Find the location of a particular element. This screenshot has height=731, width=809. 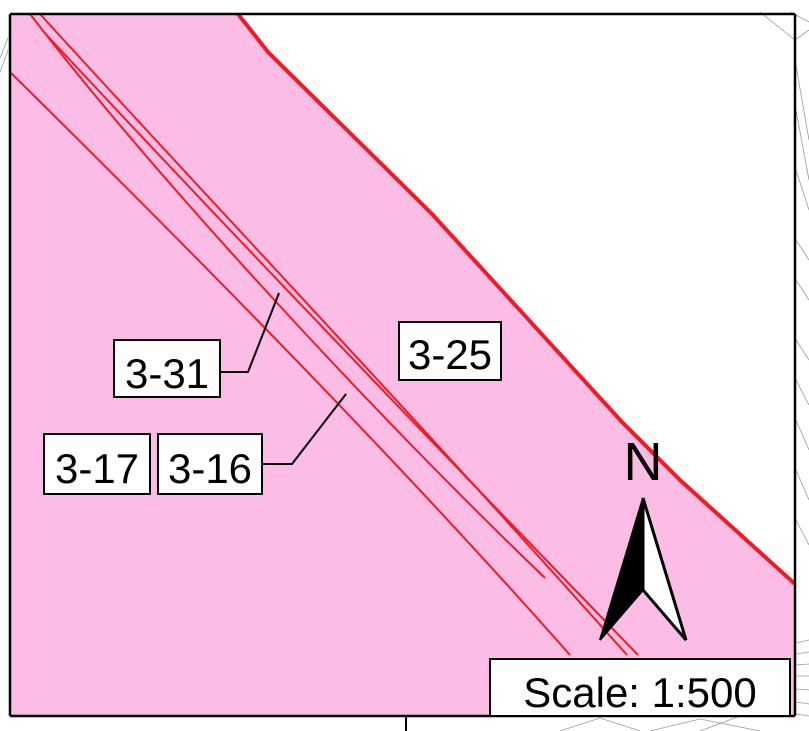

north-arrow-label: N is located at coordinates (643, 462).